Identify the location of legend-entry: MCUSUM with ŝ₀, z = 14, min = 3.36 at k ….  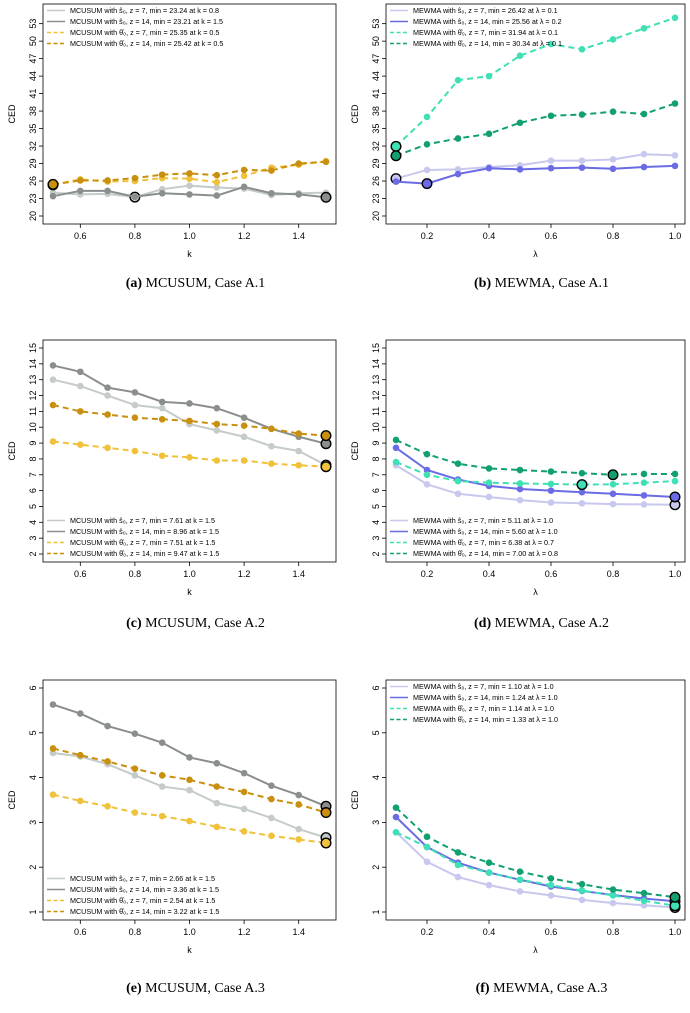
(144, 889).